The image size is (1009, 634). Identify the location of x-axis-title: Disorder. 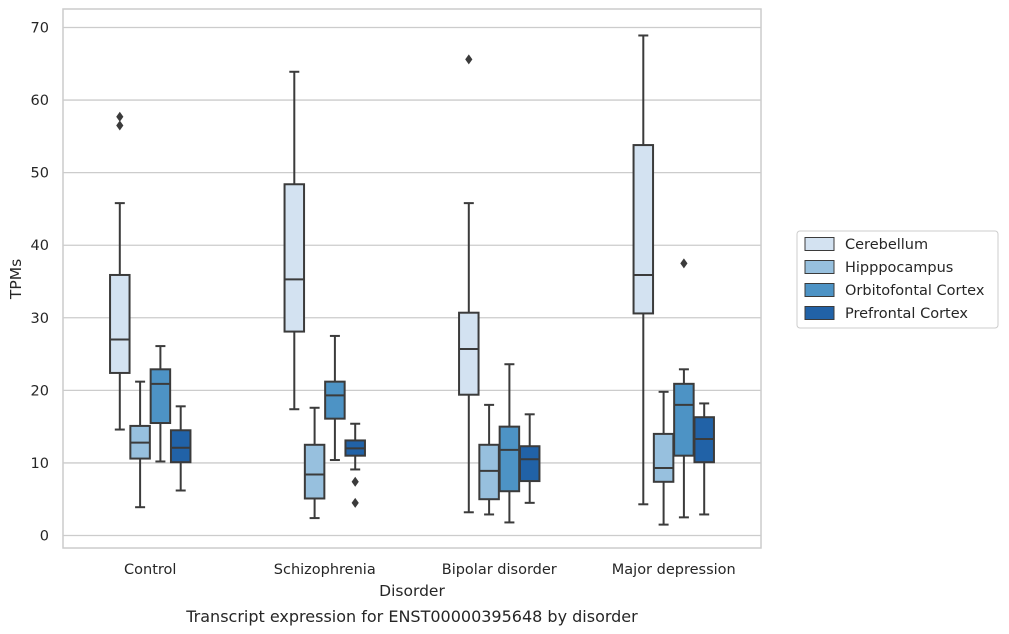
(412, 591).